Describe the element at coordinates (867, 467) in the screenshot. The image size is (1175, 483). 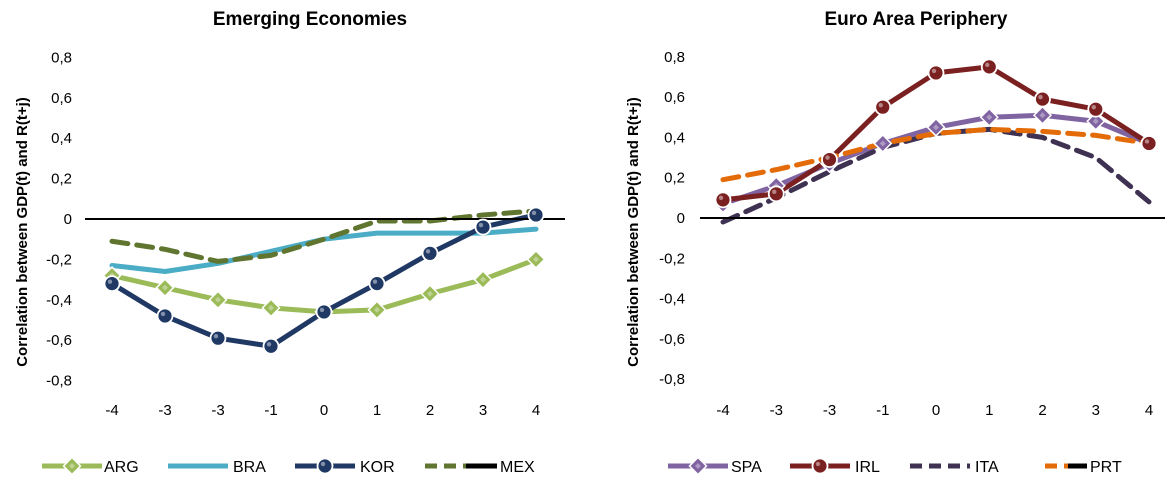
I see `legend-label-irl: IRL` at that location.